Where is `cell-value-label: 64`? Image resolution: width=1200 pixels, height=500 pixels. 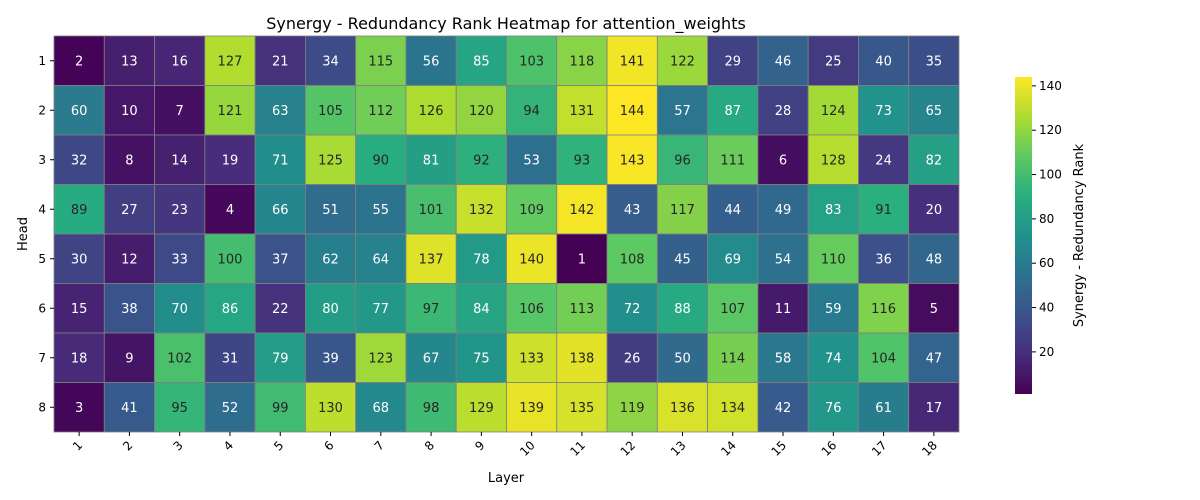 cell-value-label: 64 is located at coordinates (381, 259).